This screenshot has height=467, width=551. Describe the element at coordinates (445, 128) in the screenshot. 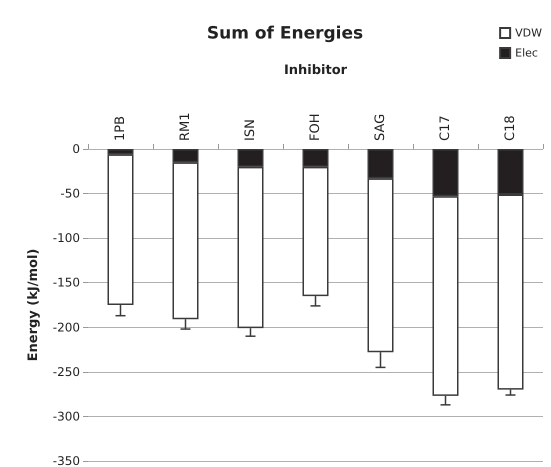

I see `x-tick-label: C17` at that location.